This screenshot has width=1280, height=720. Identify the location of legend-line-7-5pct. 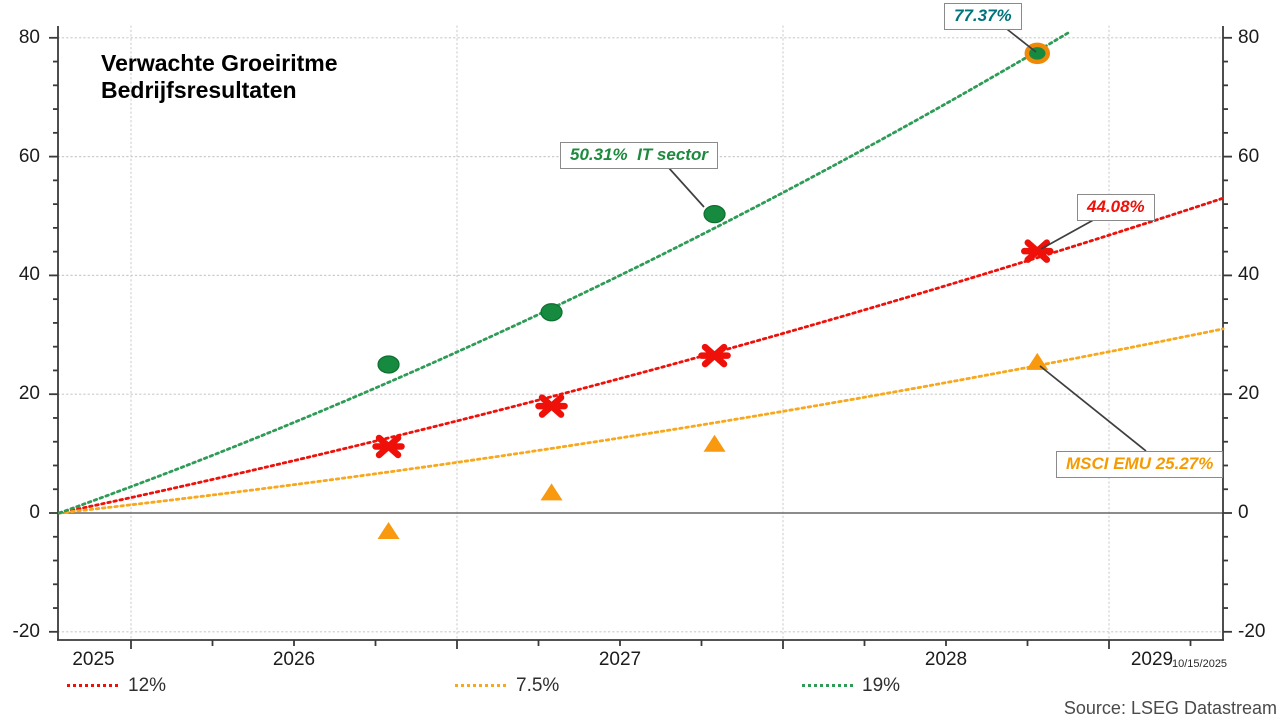
(480, 685).